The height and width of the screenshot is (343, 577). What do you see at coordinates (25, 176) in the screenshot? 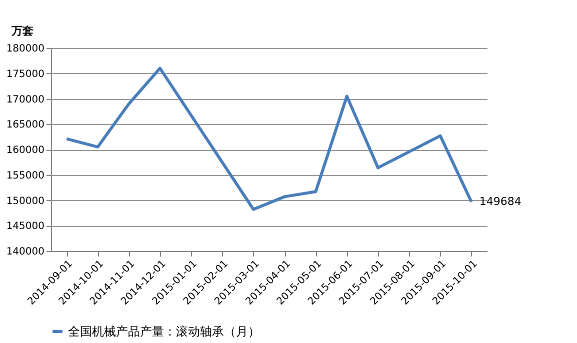
I see `y-tick-label: 155000` at bounding box center [25, 176].